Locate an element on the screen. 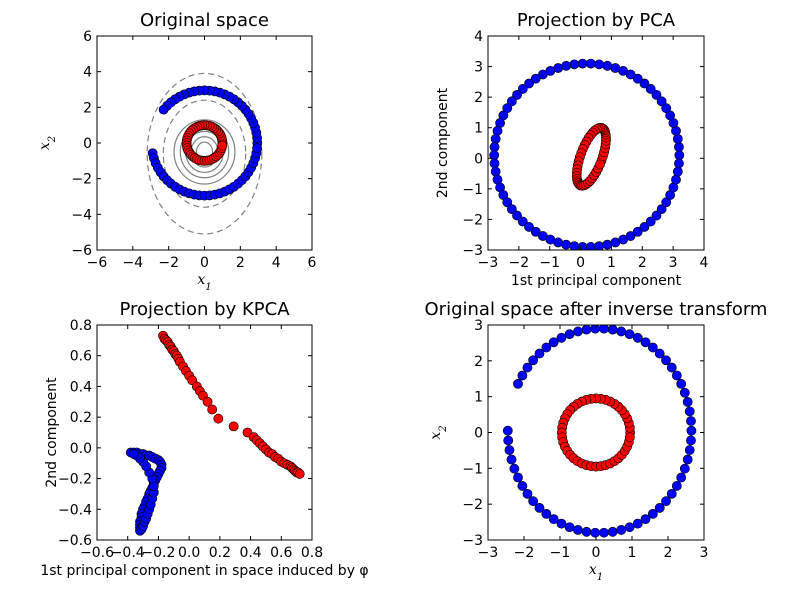 The image size is (800, 600). y-tick-label: 0.0 is located at coordinates (81, 449).